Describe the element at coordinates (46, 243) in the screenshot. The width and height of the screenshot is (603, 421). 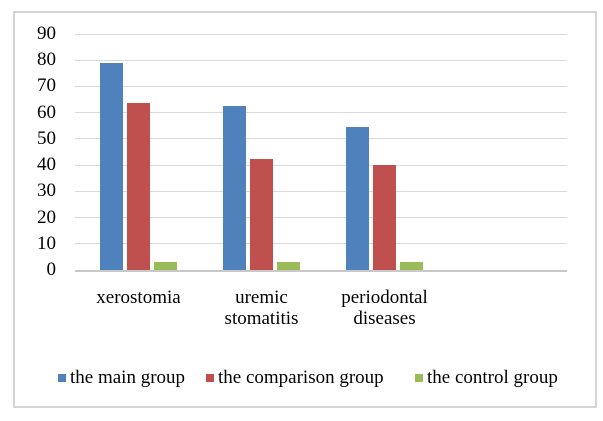
I see `y-axis-tick-label: 10` at that location.